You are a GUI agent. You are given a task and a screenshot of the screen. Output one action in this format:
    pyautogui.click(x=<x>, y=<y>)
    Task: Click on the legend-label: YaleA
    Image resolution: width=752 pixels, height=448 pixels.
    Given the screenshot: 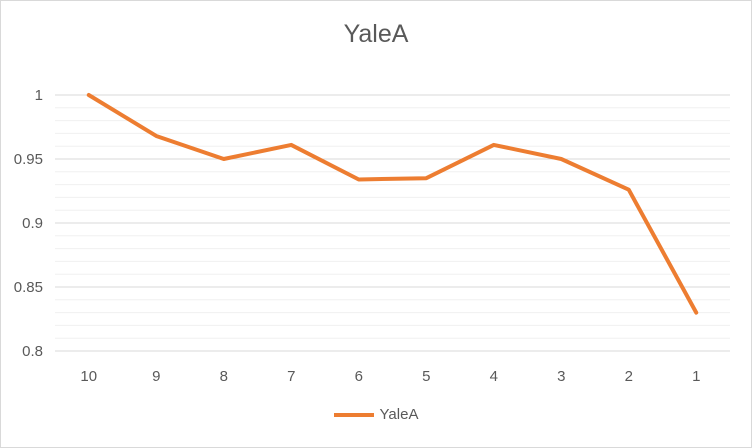 What is the action you would take?
    pyautogui.click(x=399, y=414)
    